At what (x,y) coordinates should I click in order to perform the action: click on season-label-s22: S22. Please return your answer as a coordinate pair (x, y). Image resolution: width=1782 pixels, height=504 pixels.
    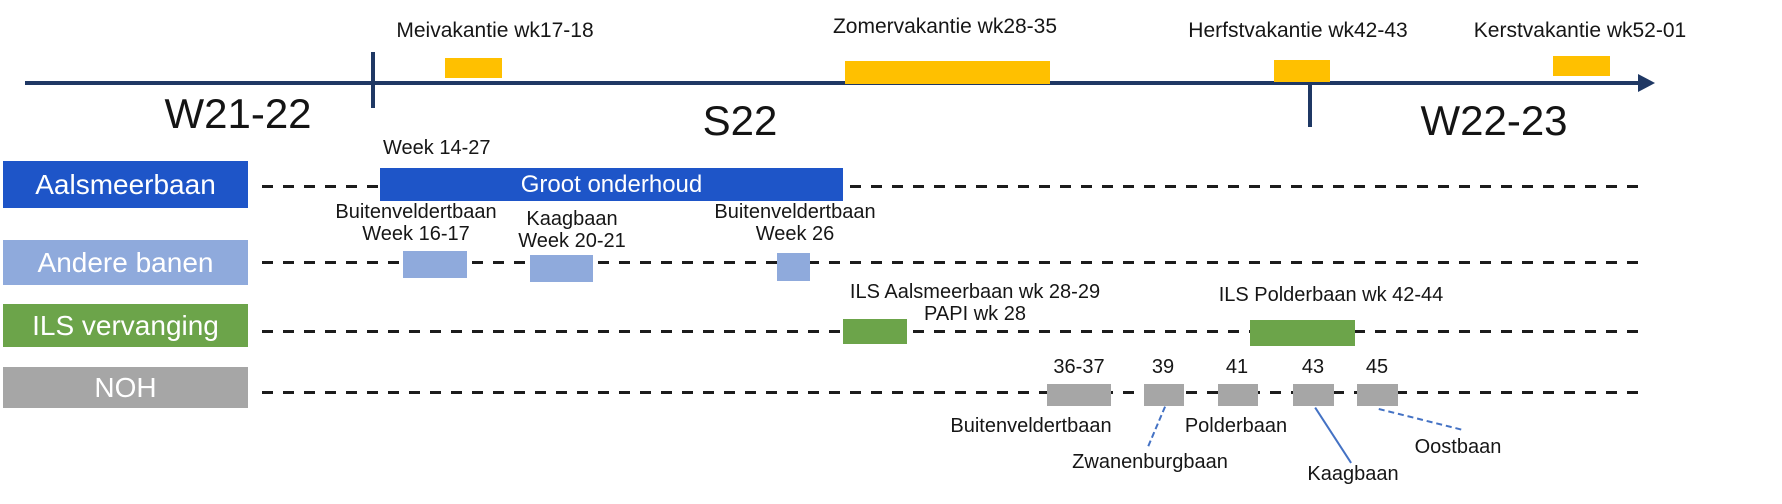
    Looking at the image, I should click on (740, 120).